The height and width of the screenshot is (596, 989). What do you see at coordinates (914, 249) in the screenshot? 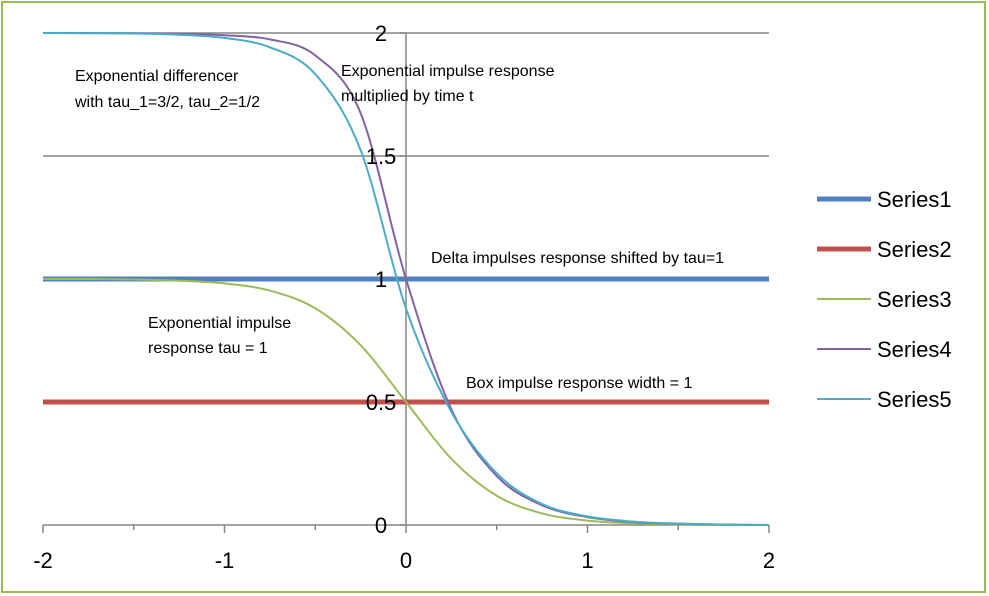
I see `legend-label-series2: Series2` at bounding box center [914, 249].